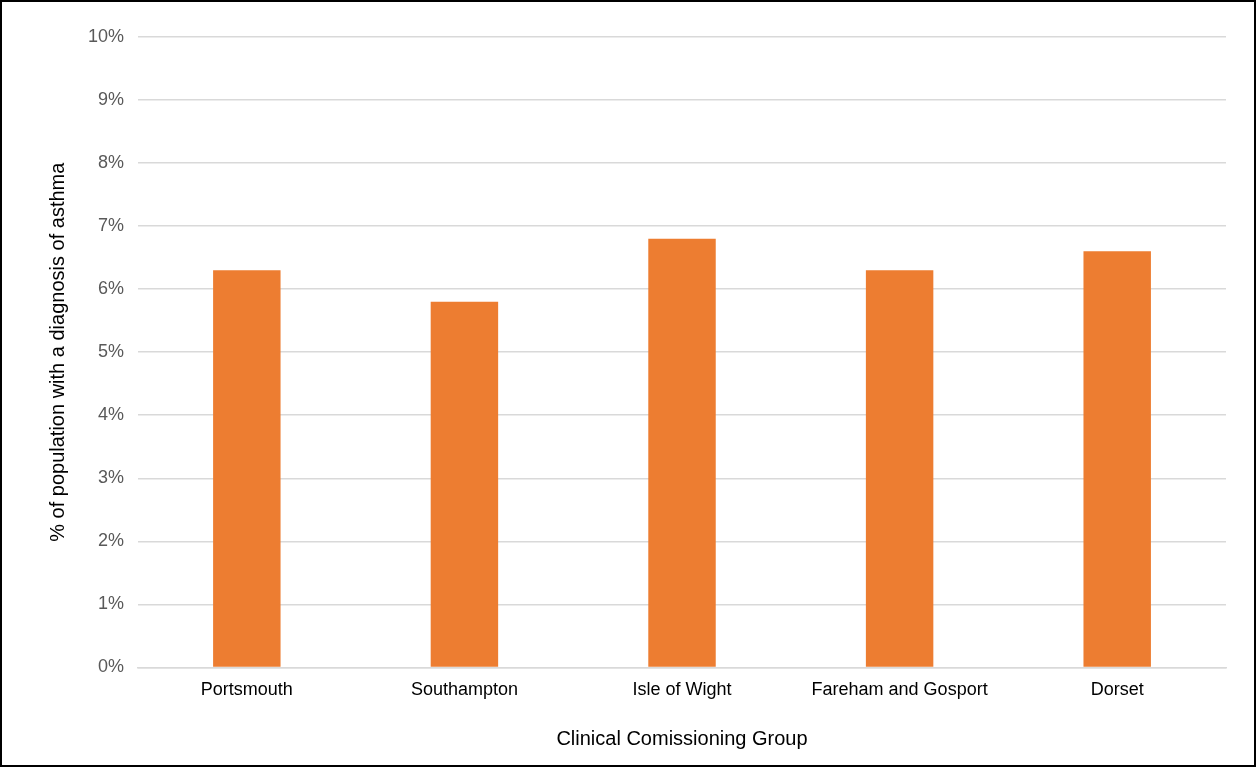 The height and width of the screenshot is (767, 1256). I want to click on y-axis-title: % of population with a diagnosis of asthma, so click(56, 351).